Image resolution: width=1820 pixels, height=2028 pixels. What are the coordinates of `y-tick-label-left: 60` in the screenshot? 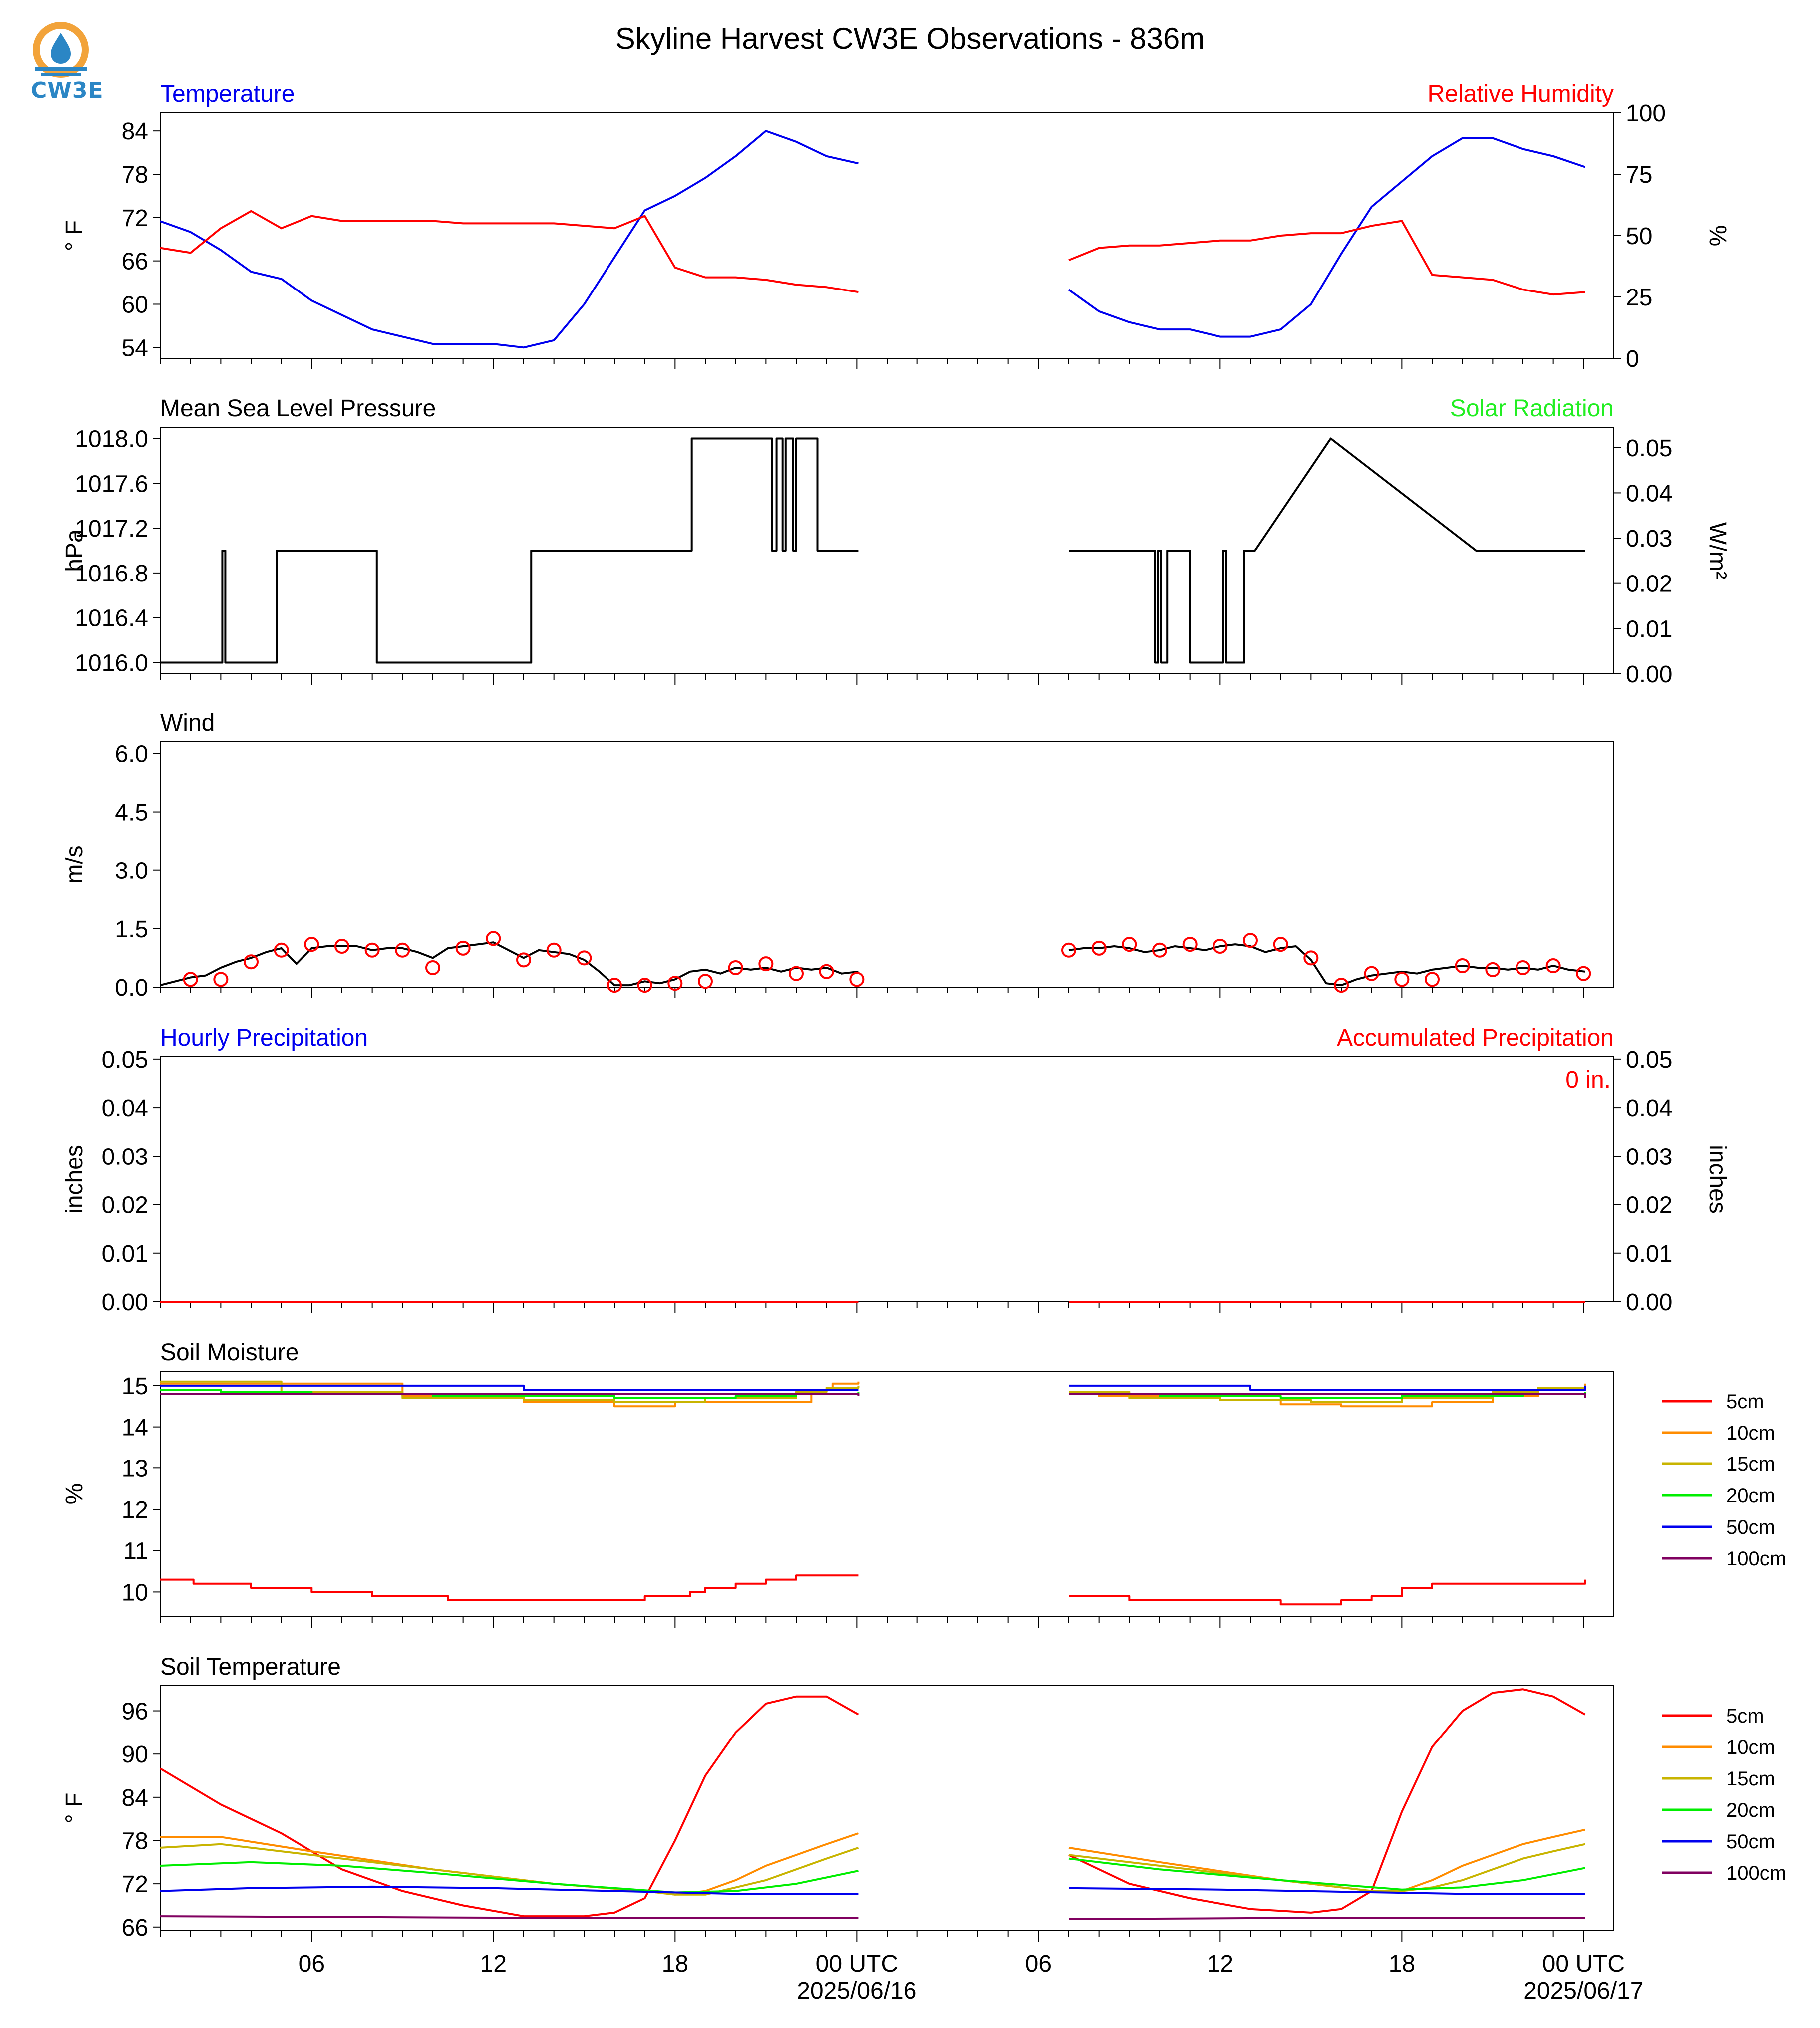 It's located at (135, 304).